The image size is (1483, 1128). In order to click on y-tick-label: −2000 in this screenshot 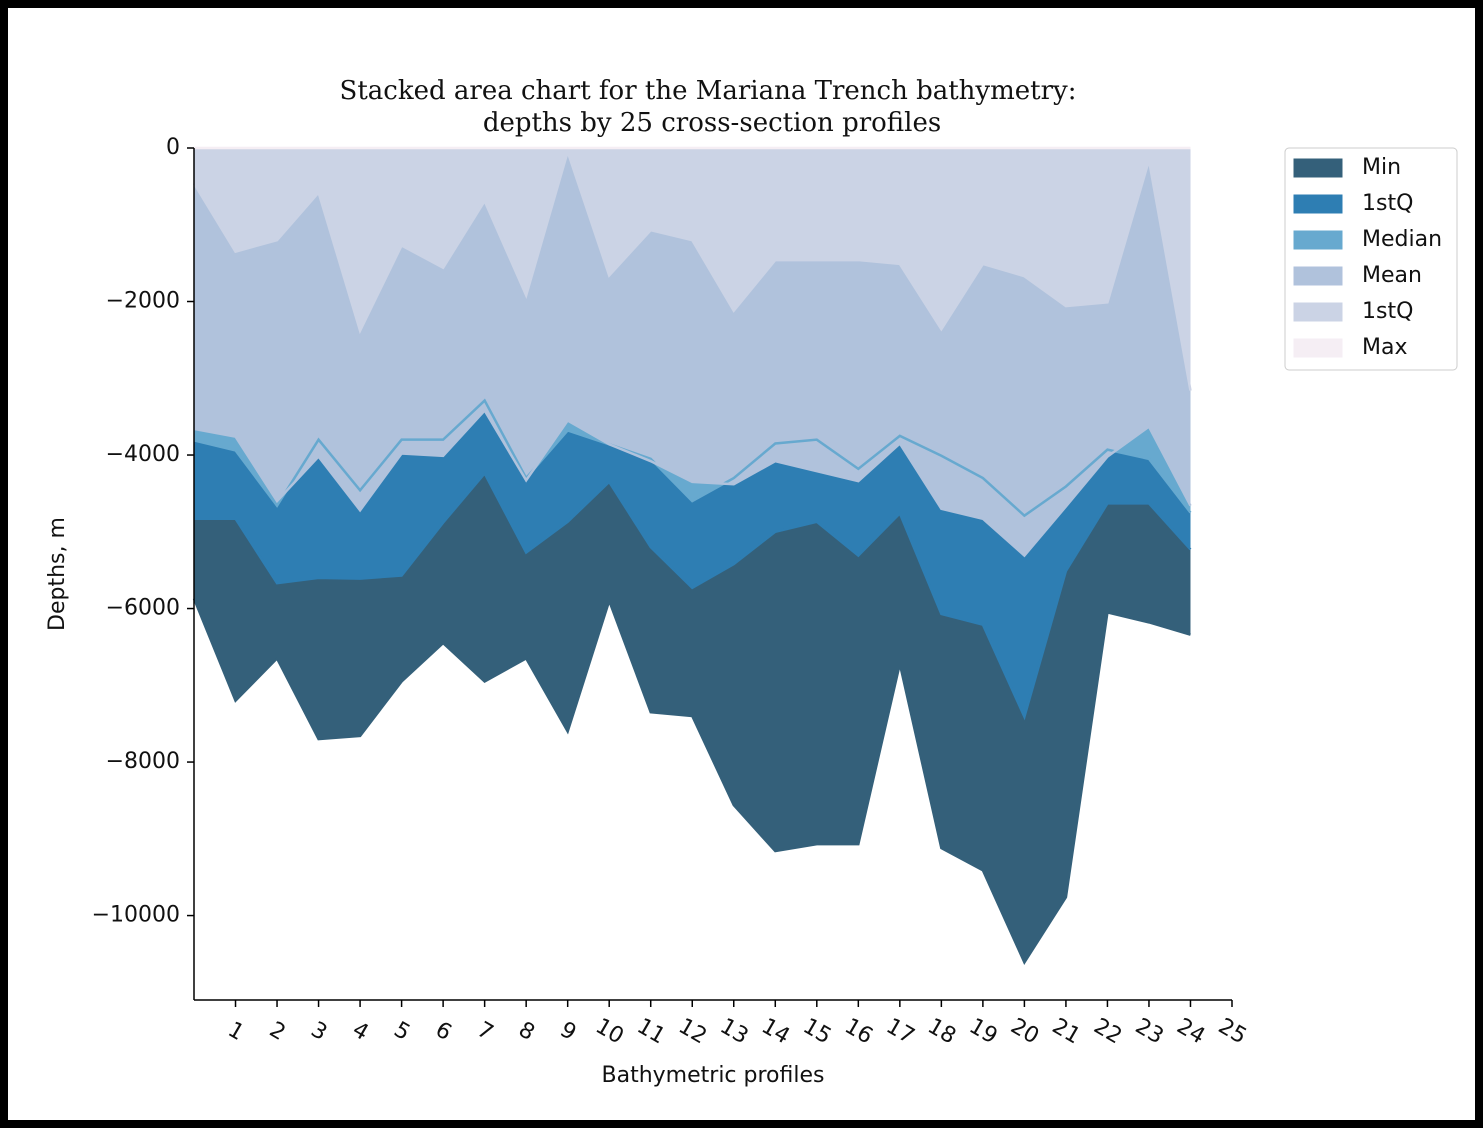, I will do `click(143, 301)`.